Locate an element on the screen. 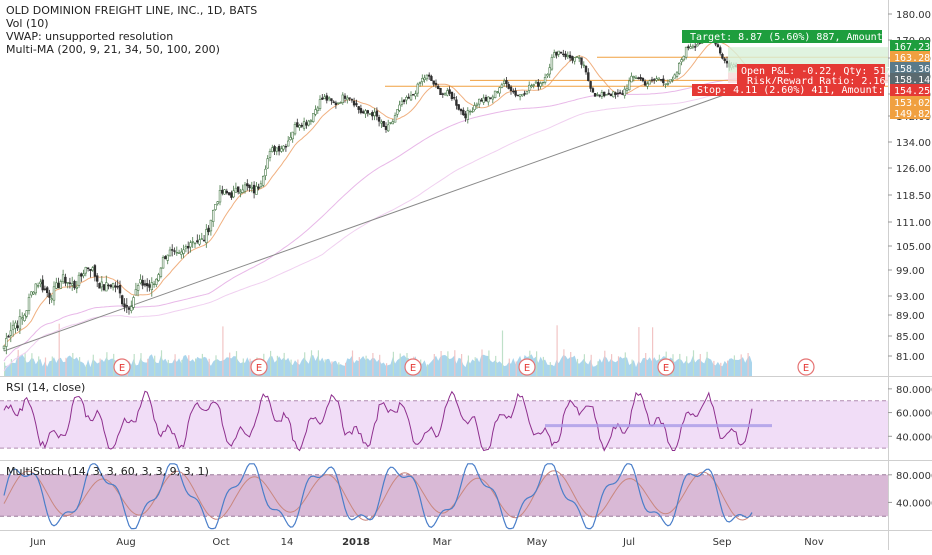 This screenshot has width=932, height=555. pl-box is located at coordinates (811, 75).